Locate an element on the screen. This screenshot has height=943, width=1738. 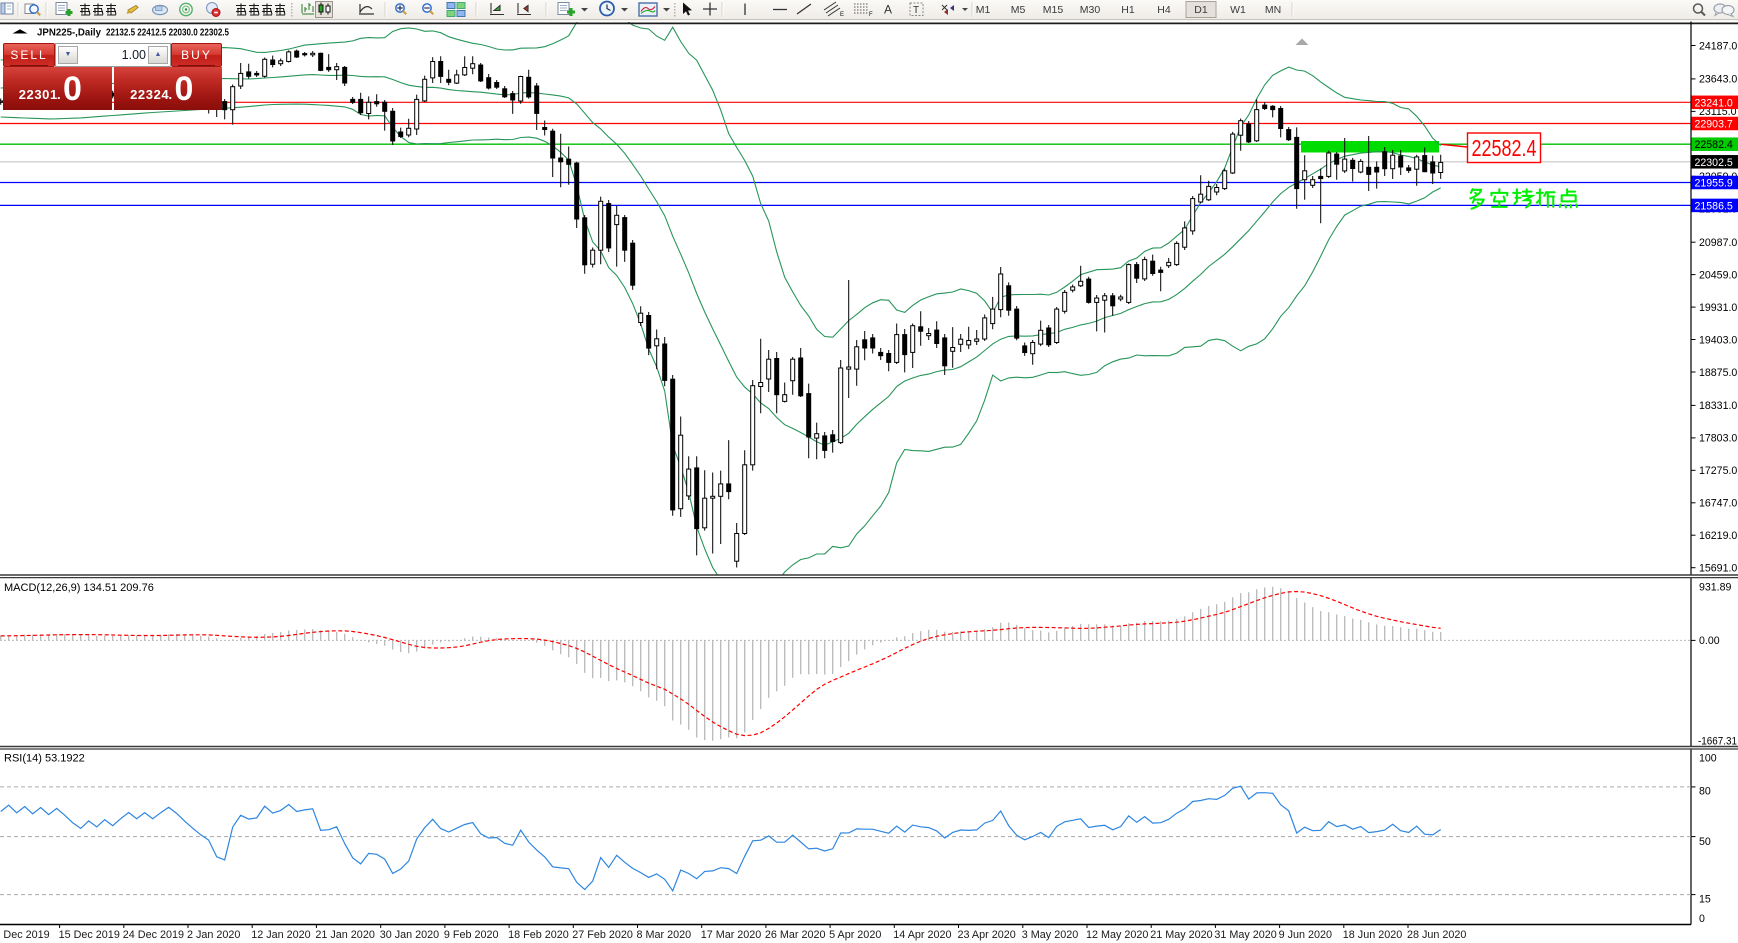
svg-text: 12 May 2020 is located at coordinates (1117, 935).